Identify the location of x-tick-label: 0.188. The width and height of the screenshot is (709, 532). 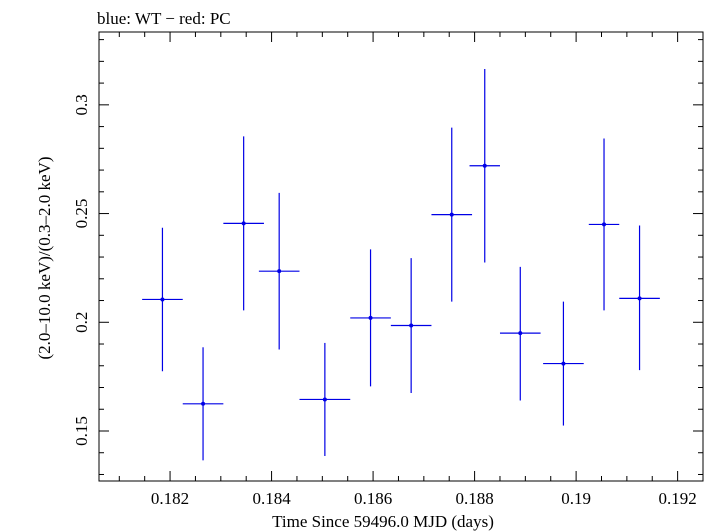
(474, 498).